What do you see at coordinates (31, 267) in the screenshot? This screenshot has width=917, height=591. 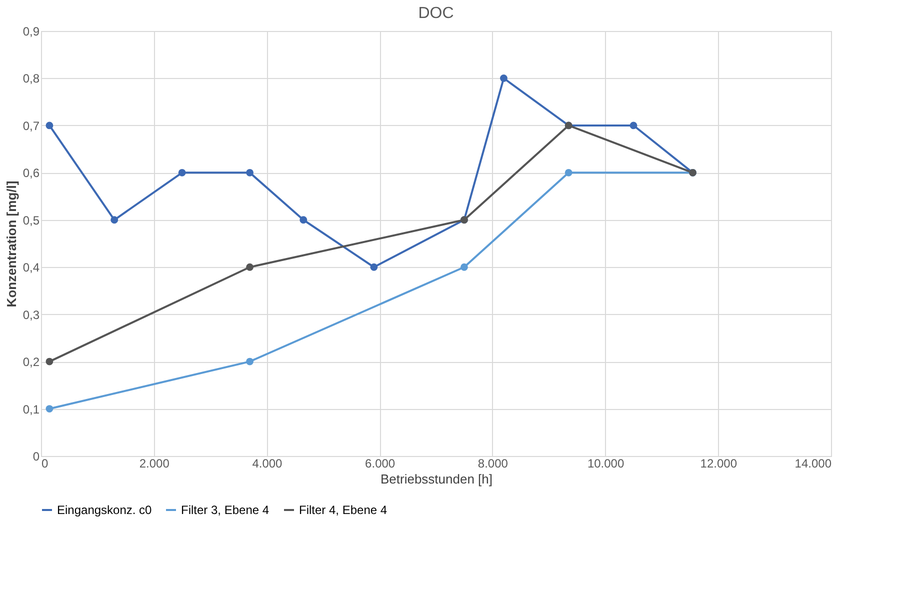 I see `y-tick-label: 0,4` at bounding box center [31, 267].